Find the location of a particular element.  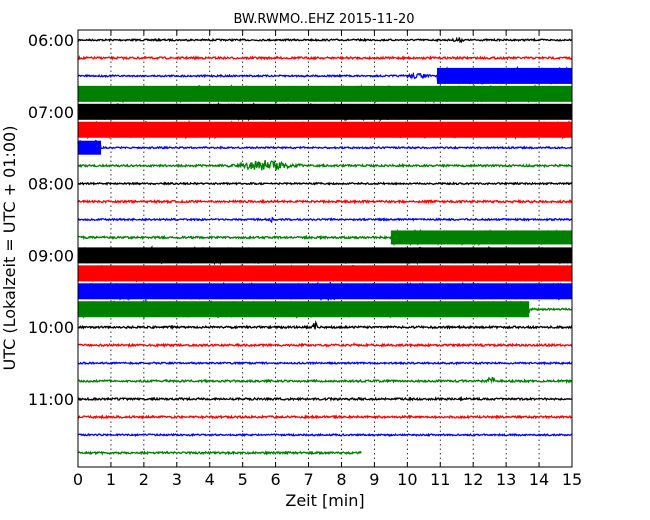

trace-08:30 is located at coordinates (325, 220).